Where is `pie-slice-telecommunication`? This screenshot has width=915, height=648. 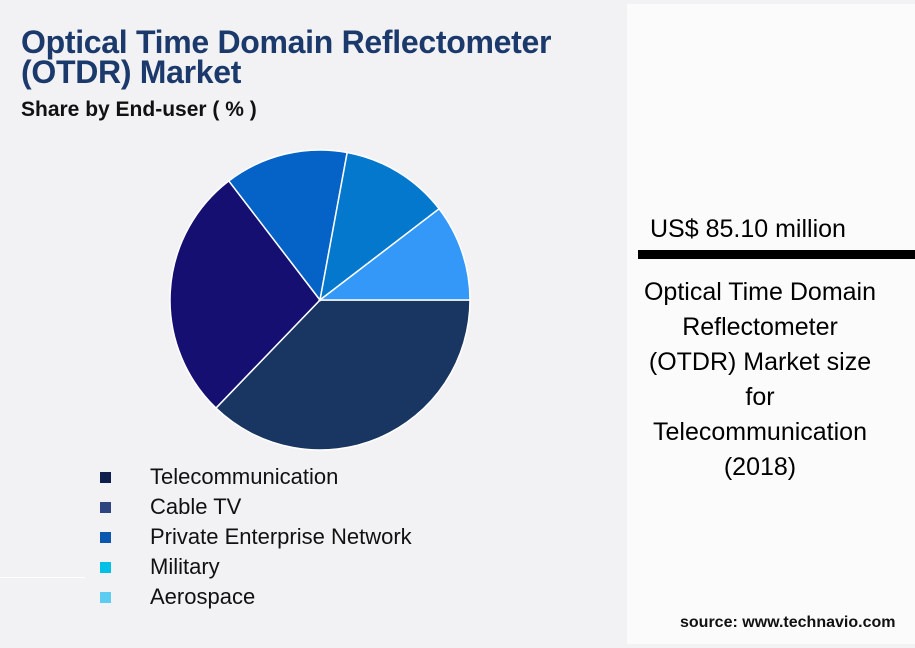 pie-slice-telecommunication is located at coordinates (342, 375).